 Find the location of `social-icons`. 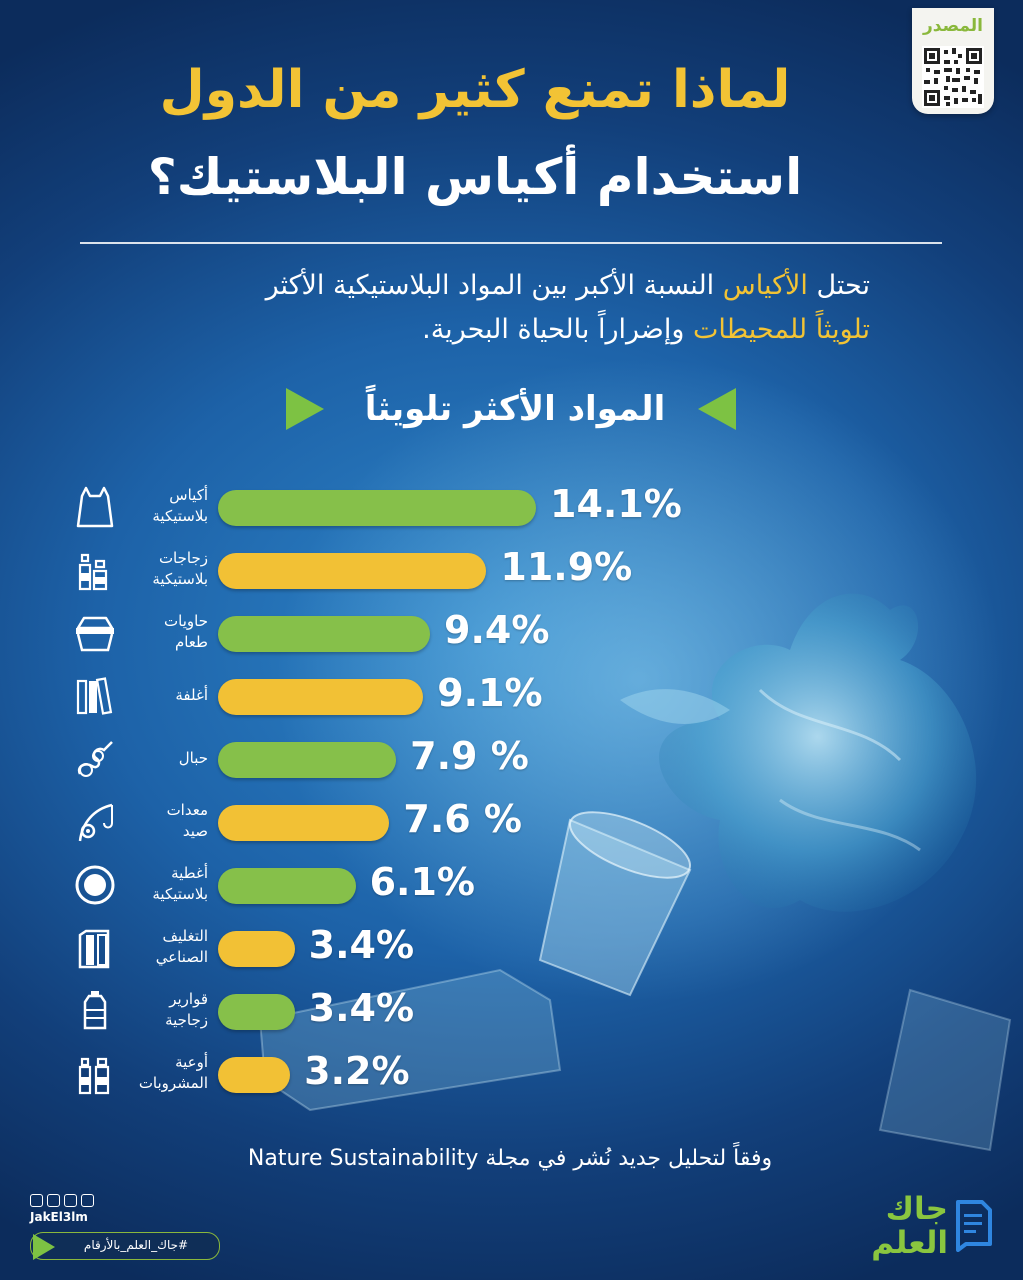

social-icons is located at coordinates (64, 1199).